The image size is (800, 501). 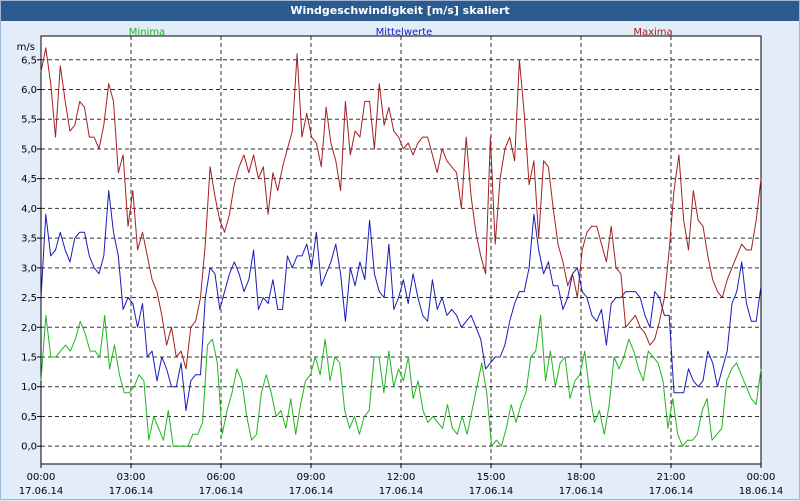 I want to click on legend-maxima: Maxima, so click(x=652, y=32).